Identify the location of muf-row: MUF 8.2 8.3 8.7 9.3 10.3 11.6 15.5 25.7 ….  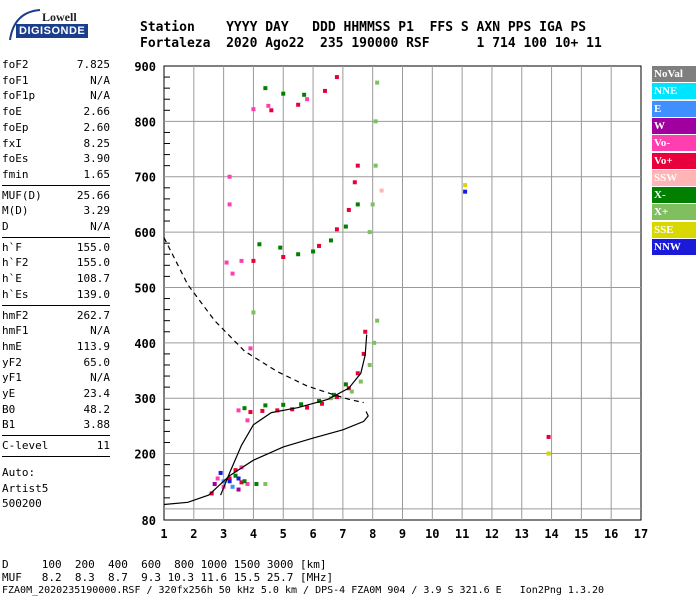
(168, 577).